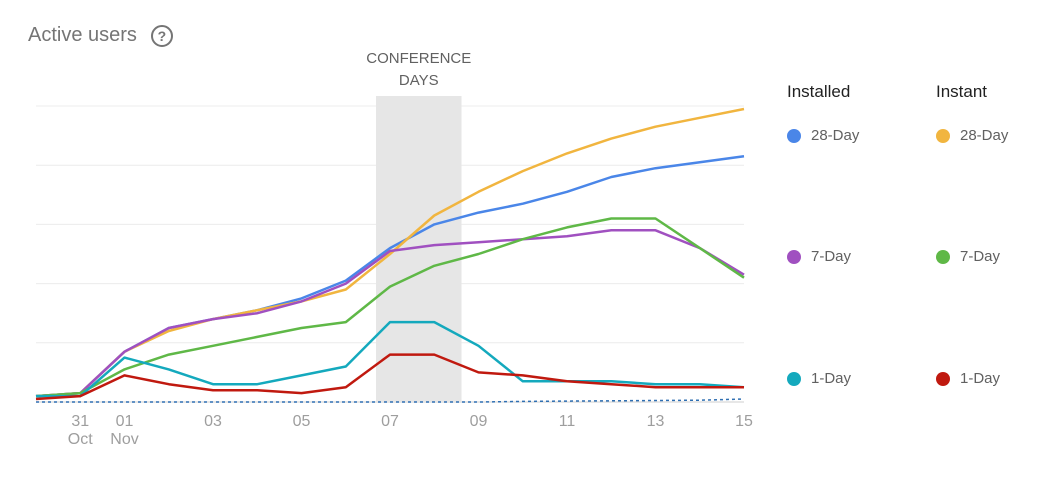 This screenshot has width=1052, height=490. I want to click on legend-installed: Installed, so click(818, 92).